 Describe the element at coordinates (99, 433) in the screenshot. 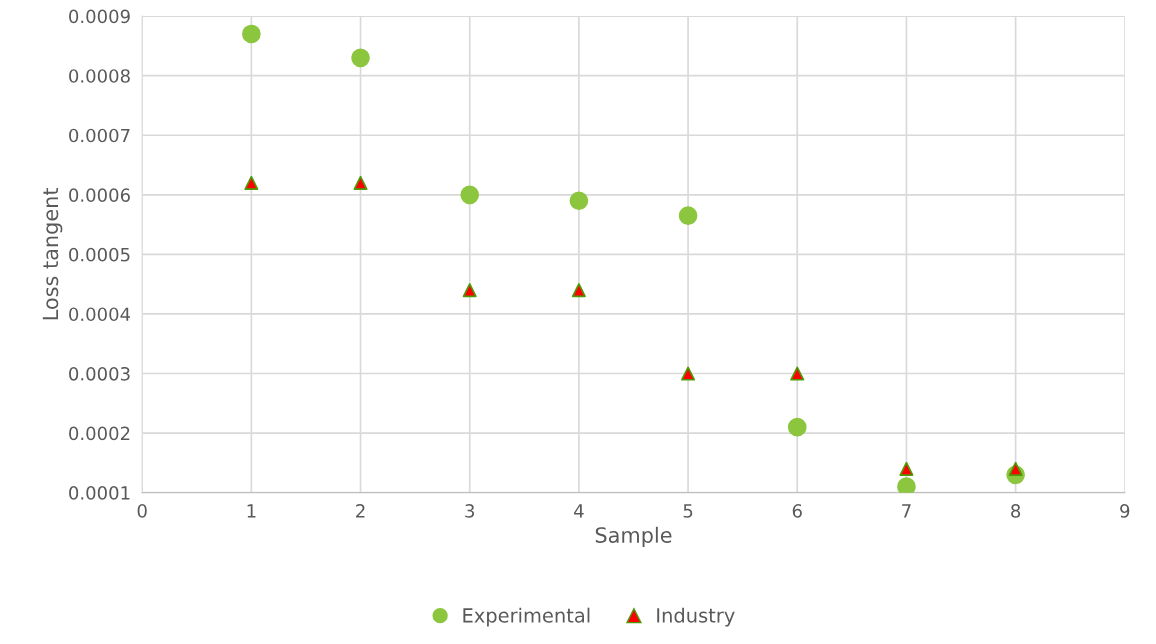

I see `y-tick-label: 0.0002` at that location.